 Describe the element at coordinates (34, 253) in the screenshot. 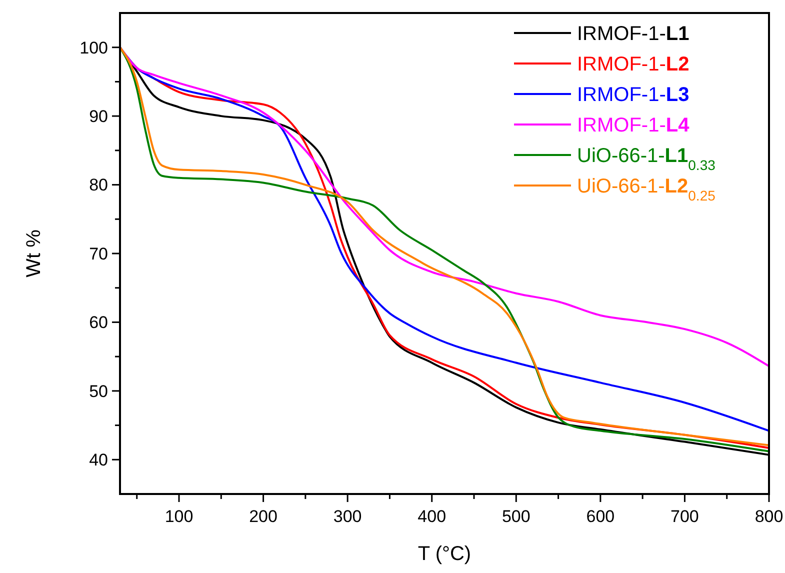

I see `y-axis-title: Wt %` at that location.